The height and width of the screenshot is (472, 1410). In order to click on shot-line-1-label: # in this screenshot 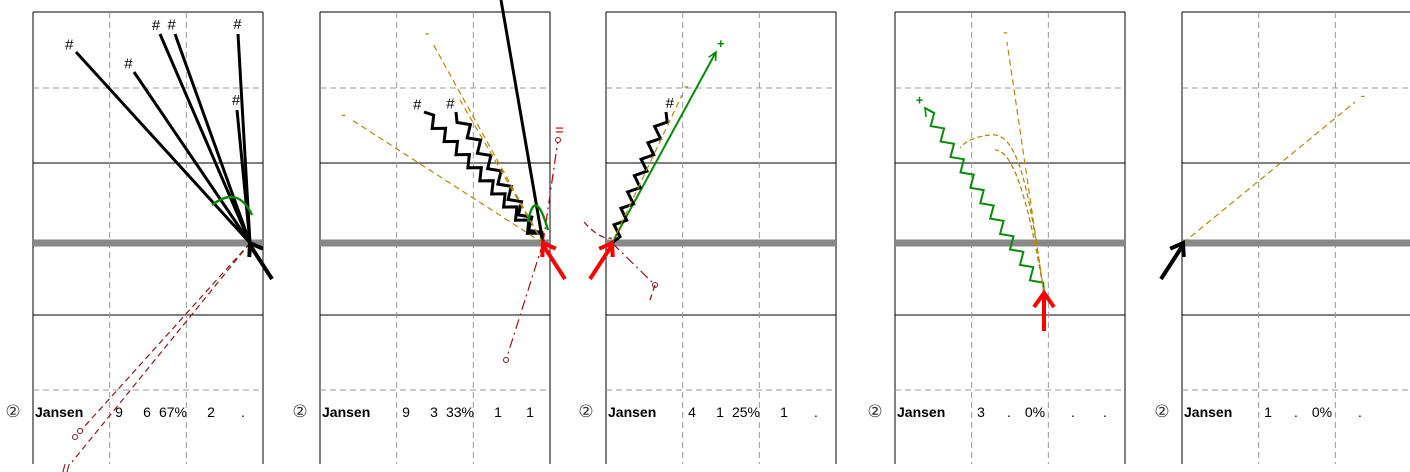, I will do `click(69, 45)`.